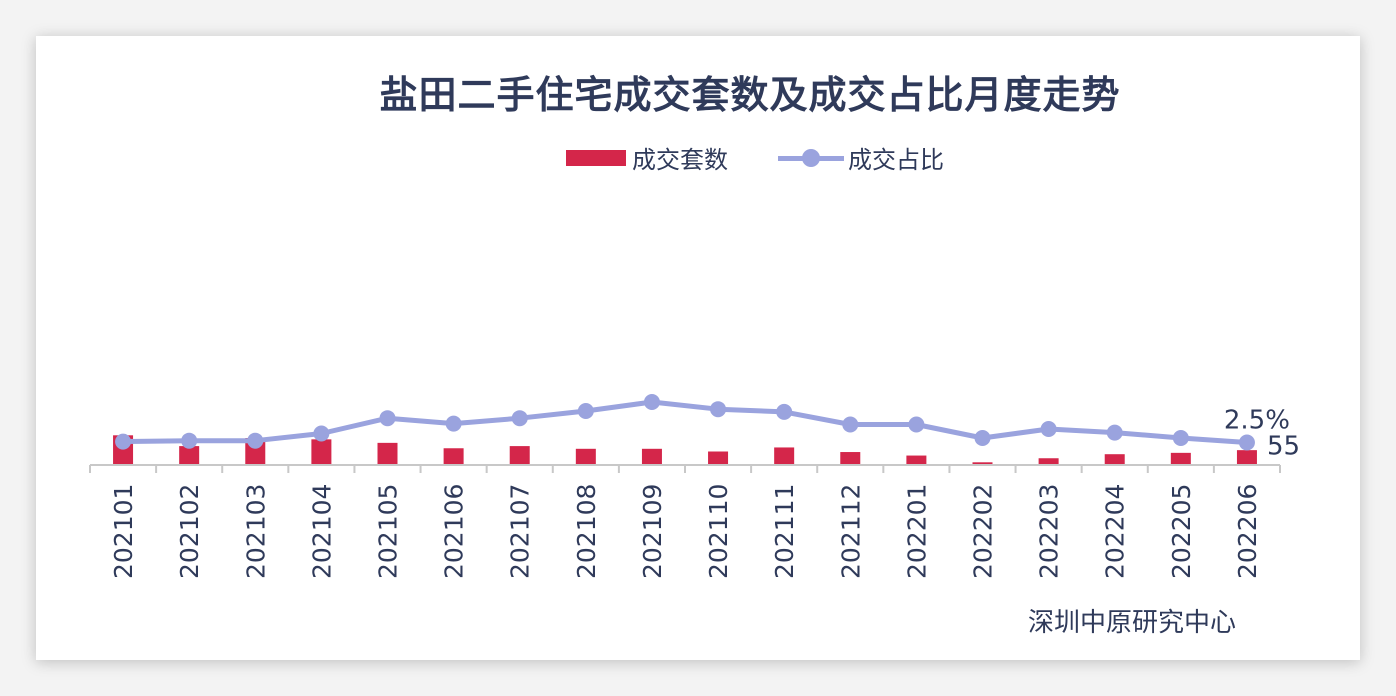 This screenshot has width=1396, height=696. What do you see at coordinates (586, 531) in the screenshot?
I see `x-tick-label: 202108` at bounding box center [586, 531].